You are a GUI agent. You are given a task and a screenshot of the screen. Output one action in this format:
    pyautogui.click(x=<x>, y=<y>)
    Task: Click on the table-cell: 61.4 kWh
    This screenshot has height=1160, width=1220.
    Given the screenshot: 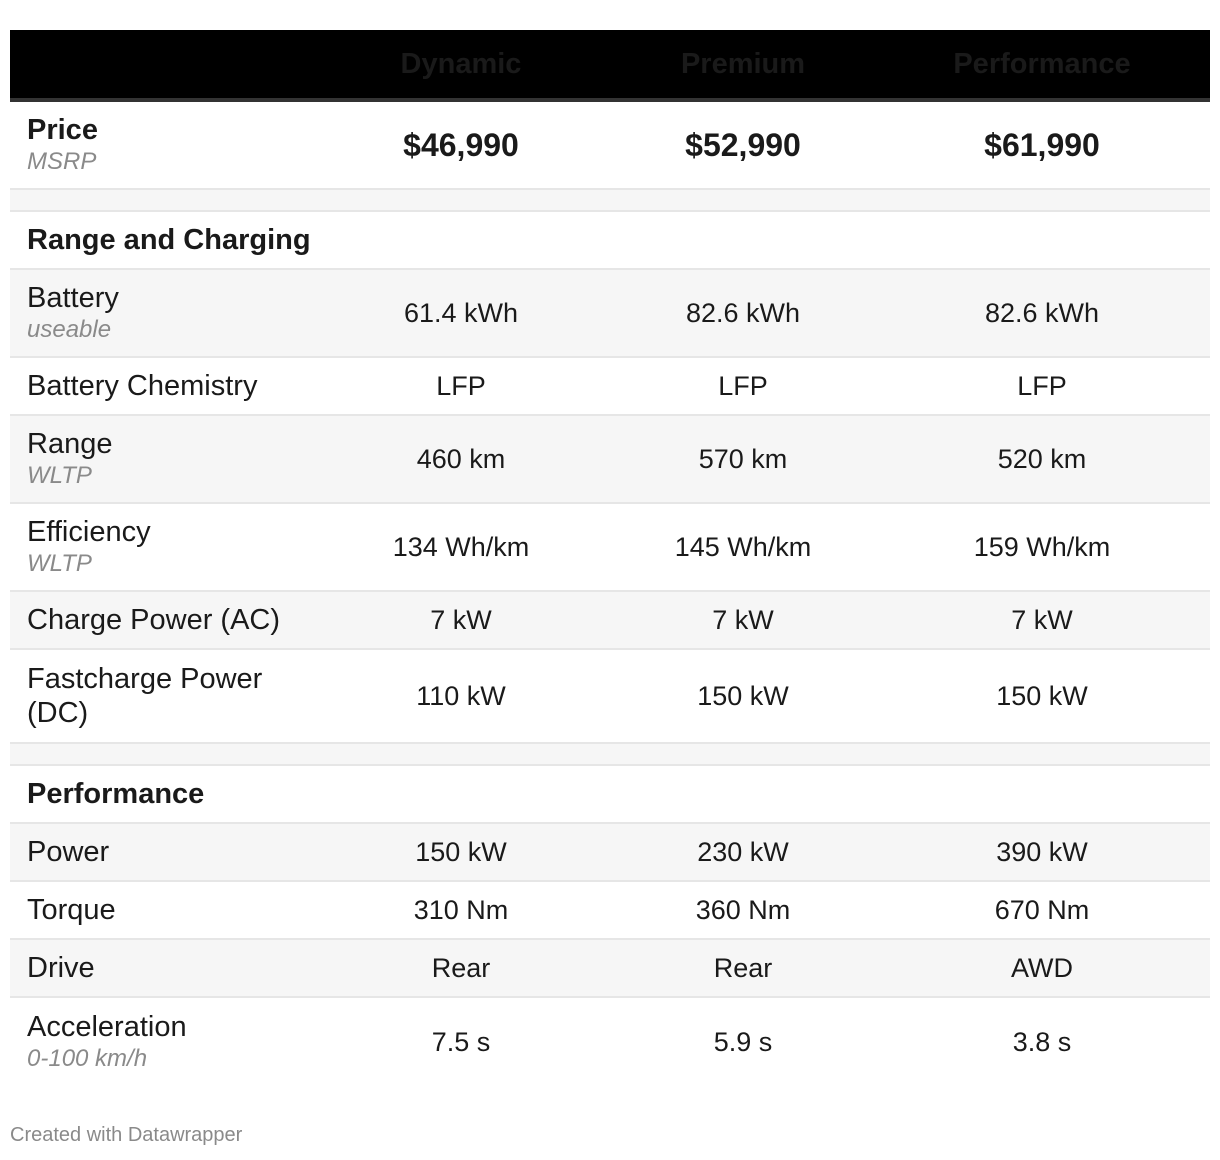 What is the action you would take?
    pyautogui.click(x=461, y=312)
    